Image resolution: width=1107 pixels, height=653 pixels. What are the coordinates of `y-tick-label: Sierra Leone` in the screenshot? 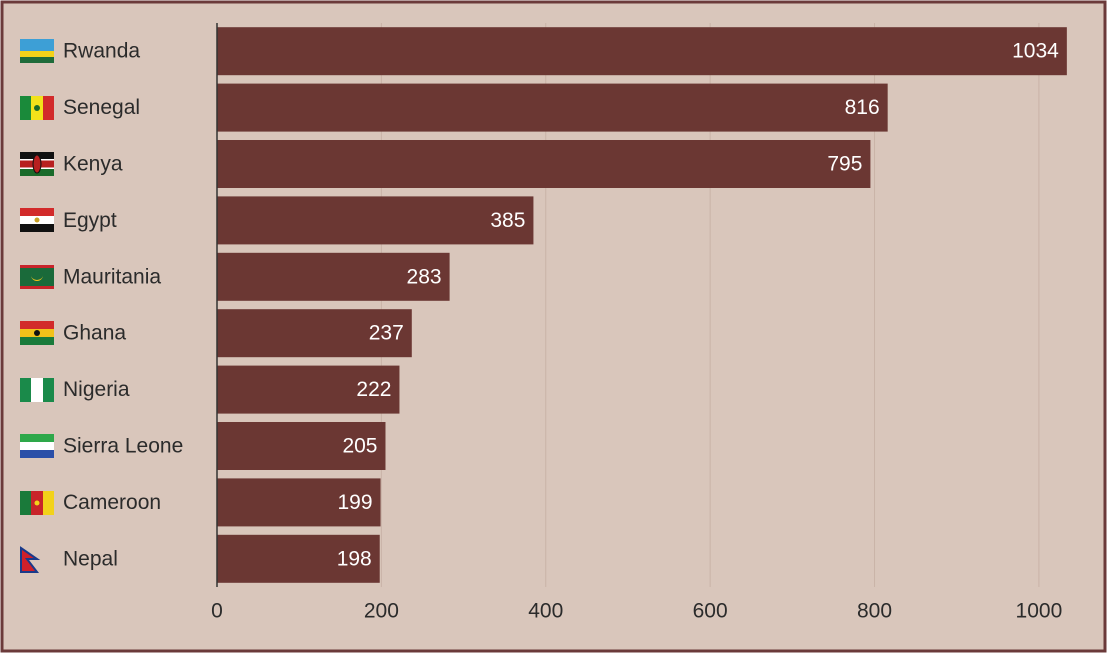 It's located at (123, 446).